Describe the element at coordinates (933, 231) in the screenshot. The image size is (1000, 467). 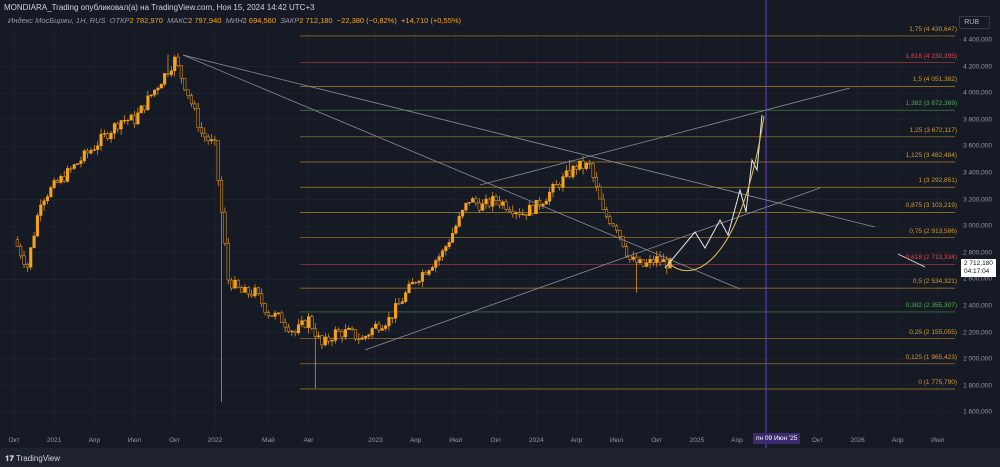
I see `fib-level-label: 0,75 (2 913,586)` at that location.